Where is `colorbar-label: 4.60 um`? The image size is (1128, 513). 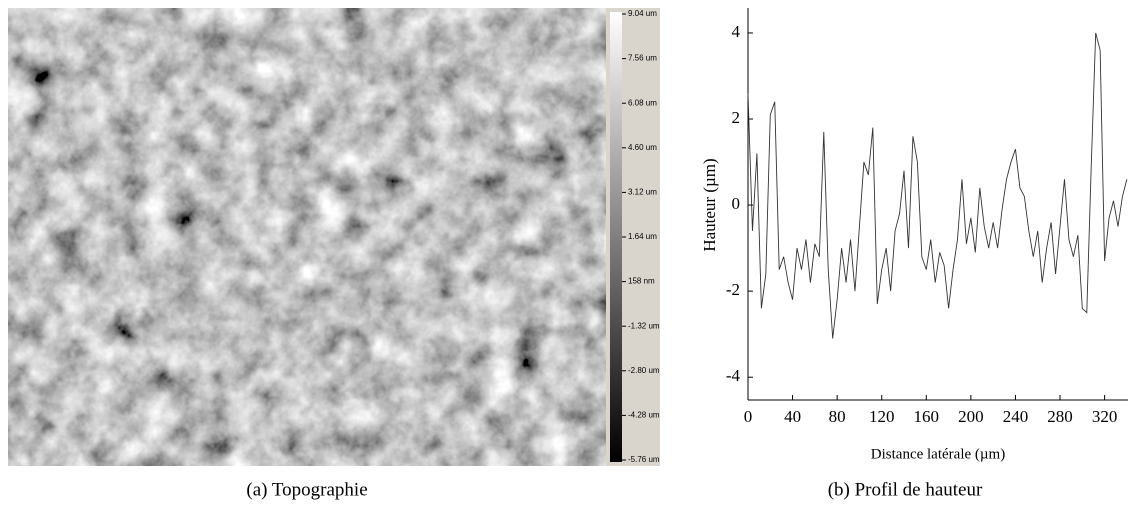
colorbar-label: 4.60 um is located at coordinates (642, 147).